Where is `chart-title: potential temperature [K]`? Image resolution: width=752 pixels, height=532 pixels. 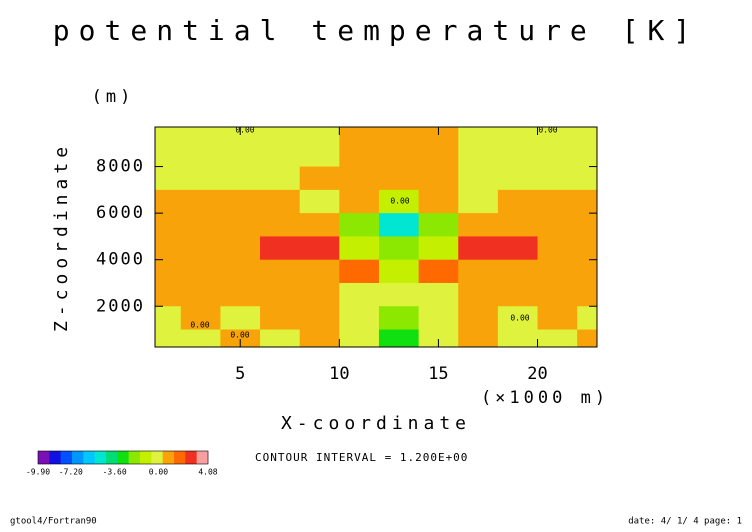
chart-title: potential temperature [K] is located at coordinates (376, 30).